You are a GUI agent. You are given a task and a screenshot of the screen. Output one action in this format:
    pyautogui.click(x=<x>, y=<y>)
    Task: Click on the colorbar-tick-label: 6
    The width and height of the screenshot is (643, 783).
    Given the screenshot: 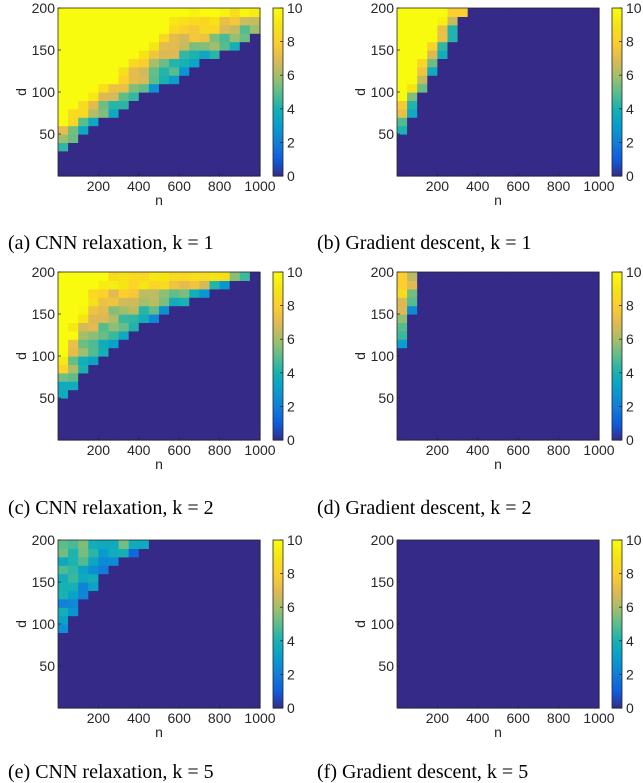 What is the action you would take?
    pyautogui.click(x=630, y=339)
    